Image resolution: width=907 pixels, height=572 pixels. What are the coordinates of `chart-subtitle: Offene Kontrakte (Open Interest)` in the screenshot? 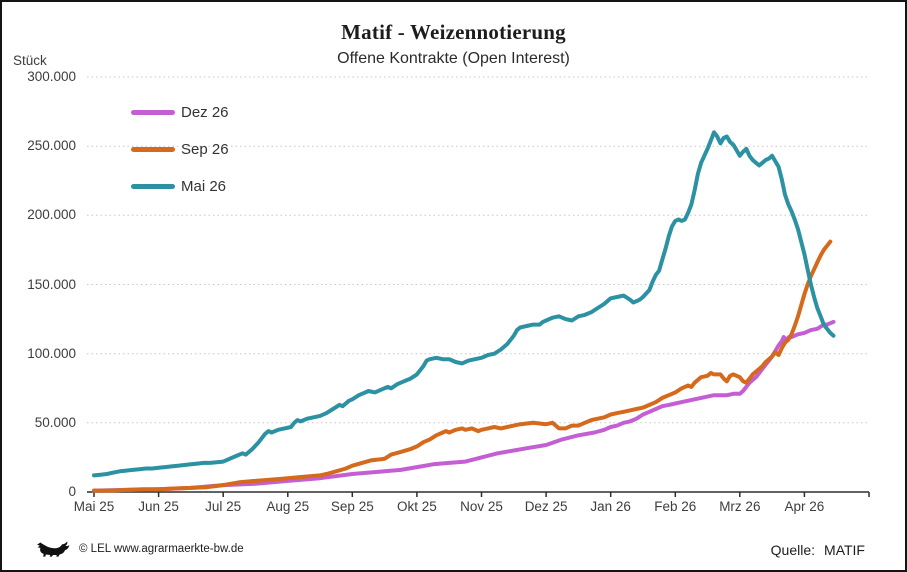 It's located at (453, 58).